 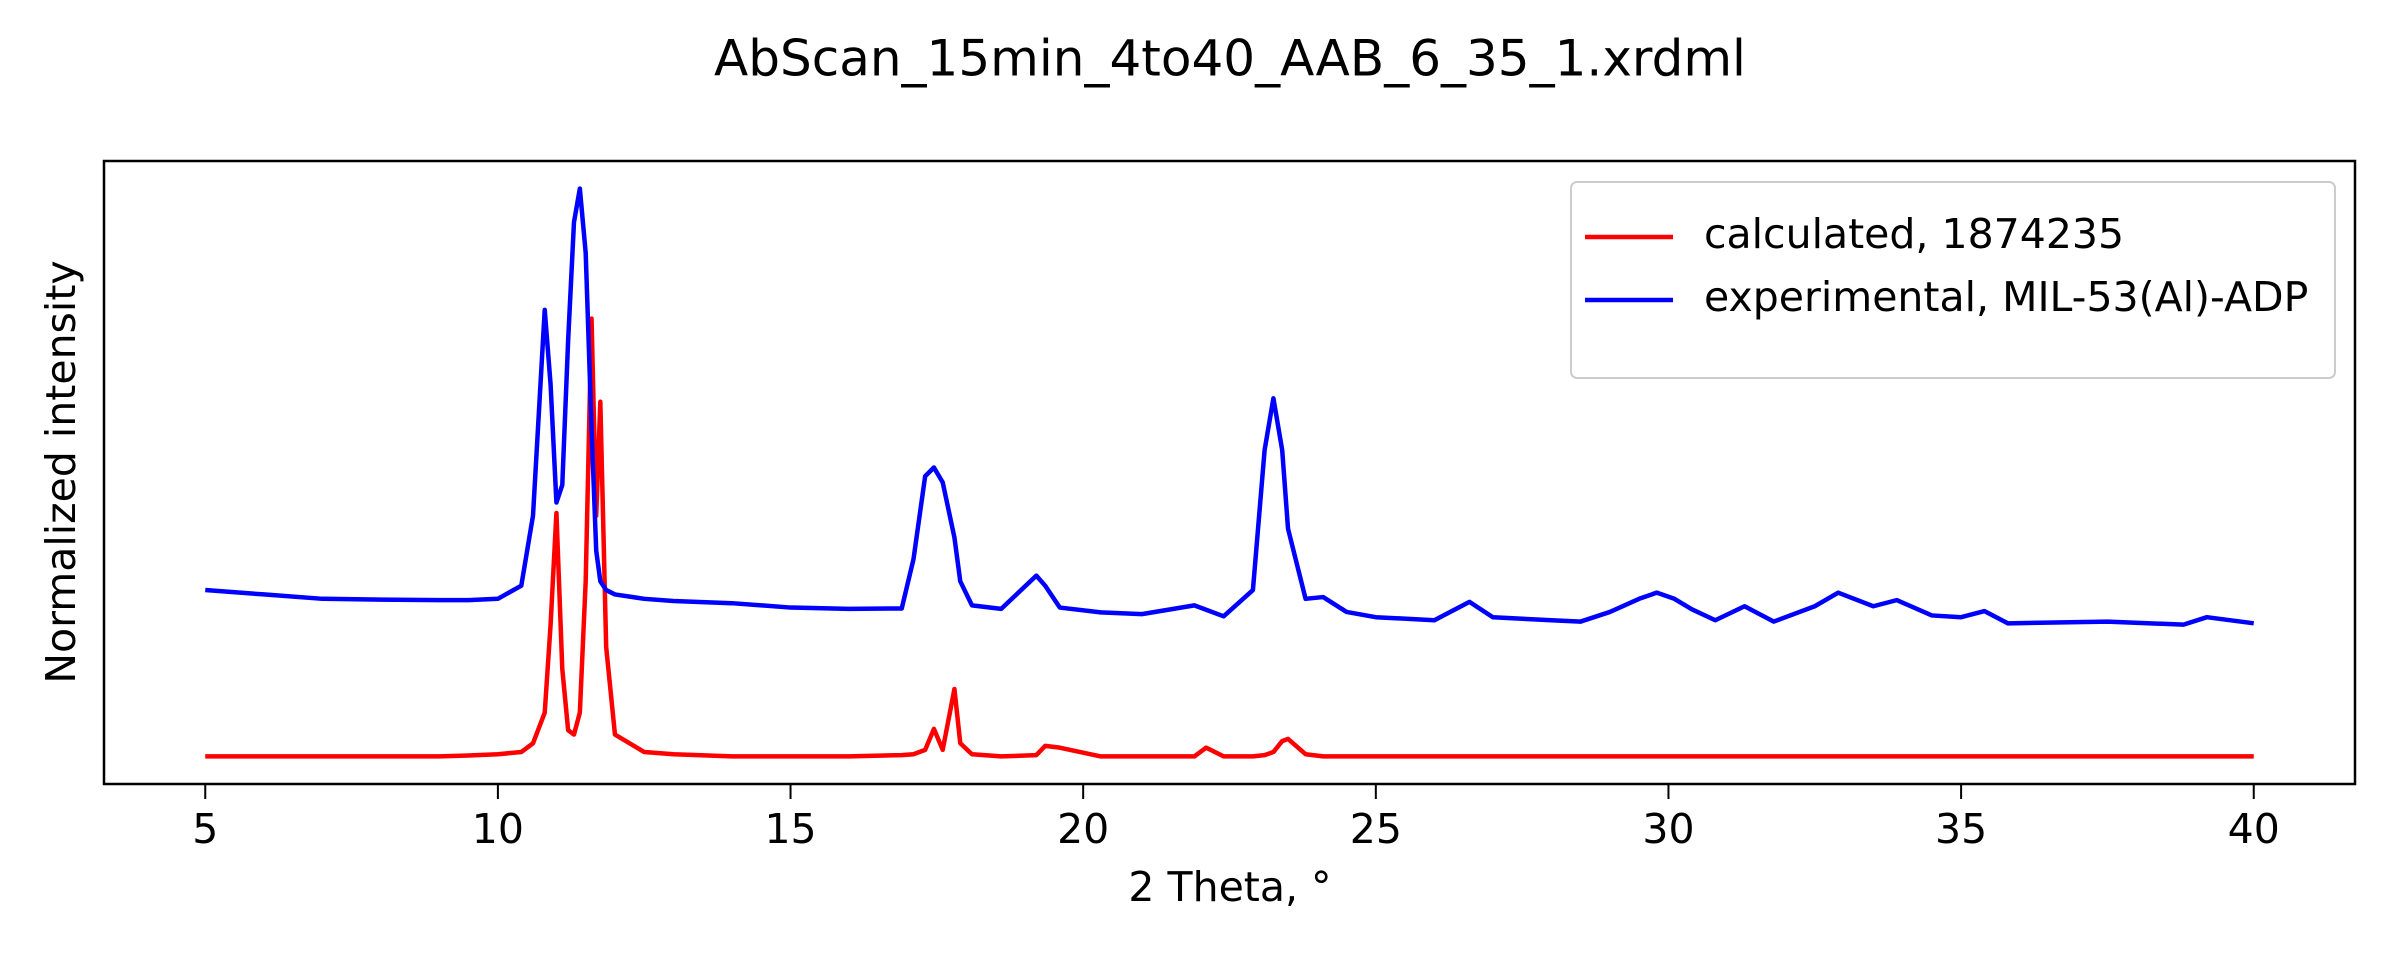 What do you see at coordinates (1083, 829) in the screenshot?
I see `x-tick-label: 20` at bounding box center [1083, 829].